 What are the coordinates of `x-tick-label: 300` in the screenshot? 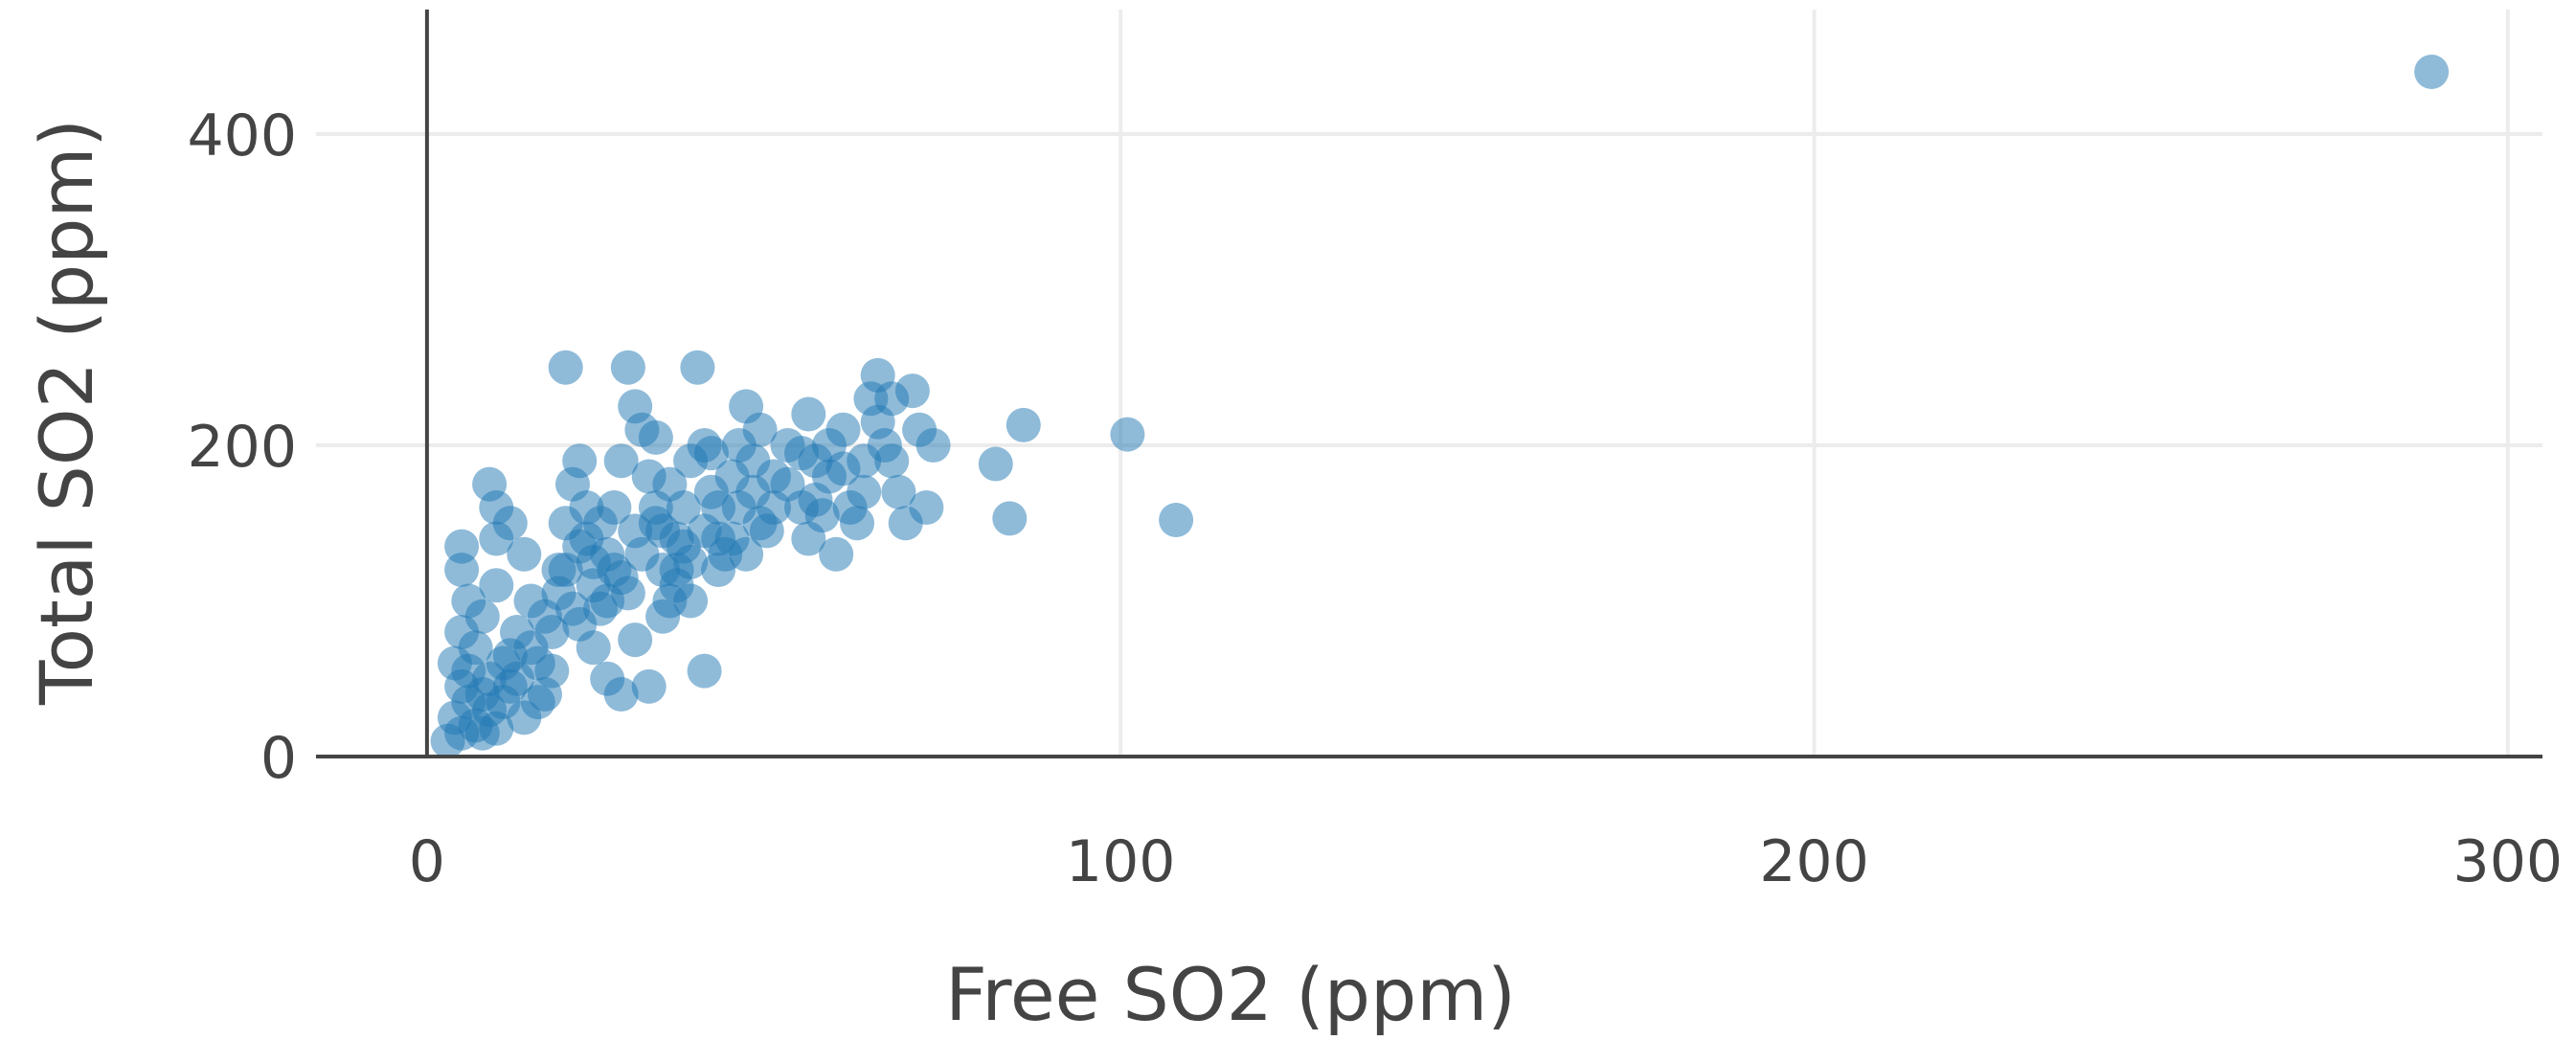 It's located at (2508, 862).